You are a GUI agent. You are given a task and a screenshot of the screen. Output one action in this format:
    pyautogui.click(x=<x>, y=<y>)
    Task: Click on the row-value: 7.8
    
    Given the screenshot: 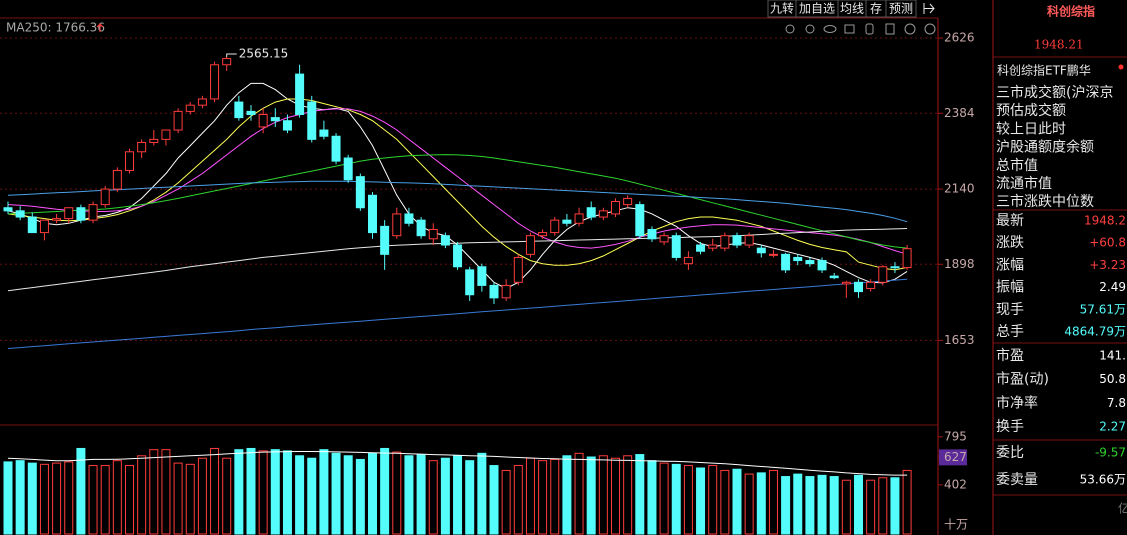 What is the action you would take?
    pyautogui.click(x=1116, y=403)
    